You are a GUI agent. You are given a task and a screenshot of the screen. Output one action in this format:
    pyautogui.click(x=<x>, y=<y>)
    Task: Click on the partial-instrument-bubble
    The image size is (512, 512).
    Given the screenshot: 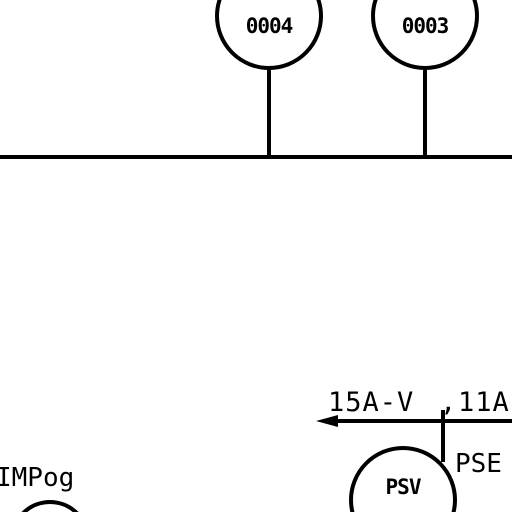 What is the action you would take?
    pyautogui.click(x=50, y=506)
    